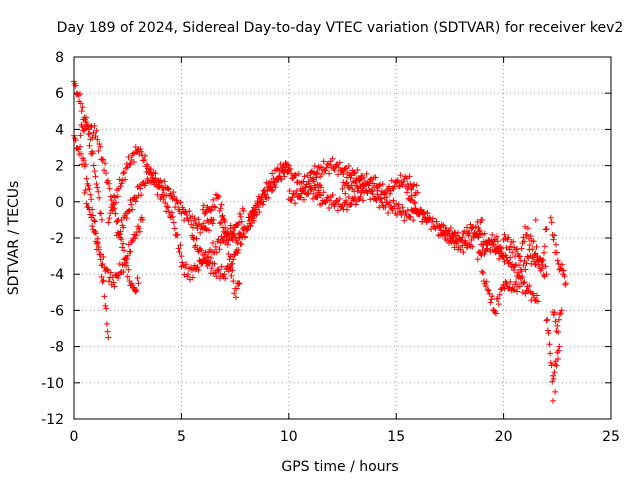 This screenshot has width=640, height=480. I want to click on x-tick-label: 10, so click(289, 437).